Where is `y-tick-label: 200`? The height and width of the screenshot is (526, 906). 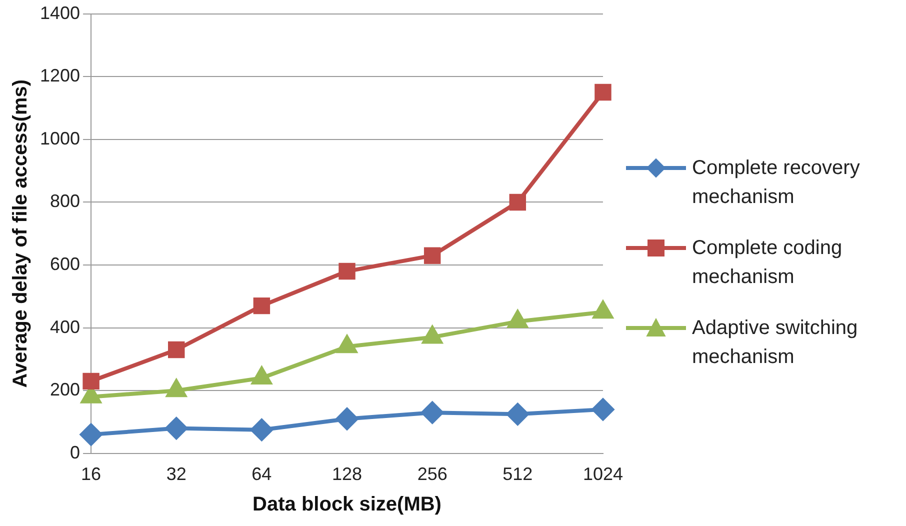
y-tick-label: 200 is located at coordinates (65, 390).